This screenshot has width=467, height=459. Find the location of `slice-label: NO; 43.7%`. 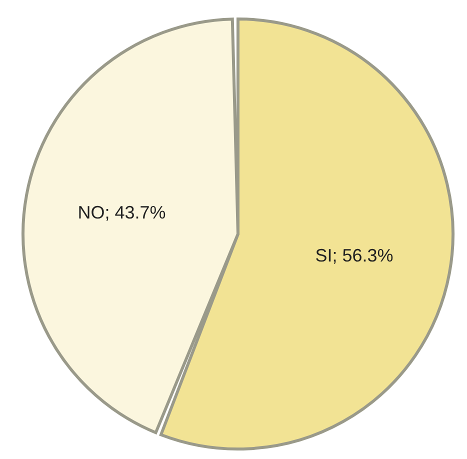

slice-label: NO; 43.7% is located at coordinates (122, 212).